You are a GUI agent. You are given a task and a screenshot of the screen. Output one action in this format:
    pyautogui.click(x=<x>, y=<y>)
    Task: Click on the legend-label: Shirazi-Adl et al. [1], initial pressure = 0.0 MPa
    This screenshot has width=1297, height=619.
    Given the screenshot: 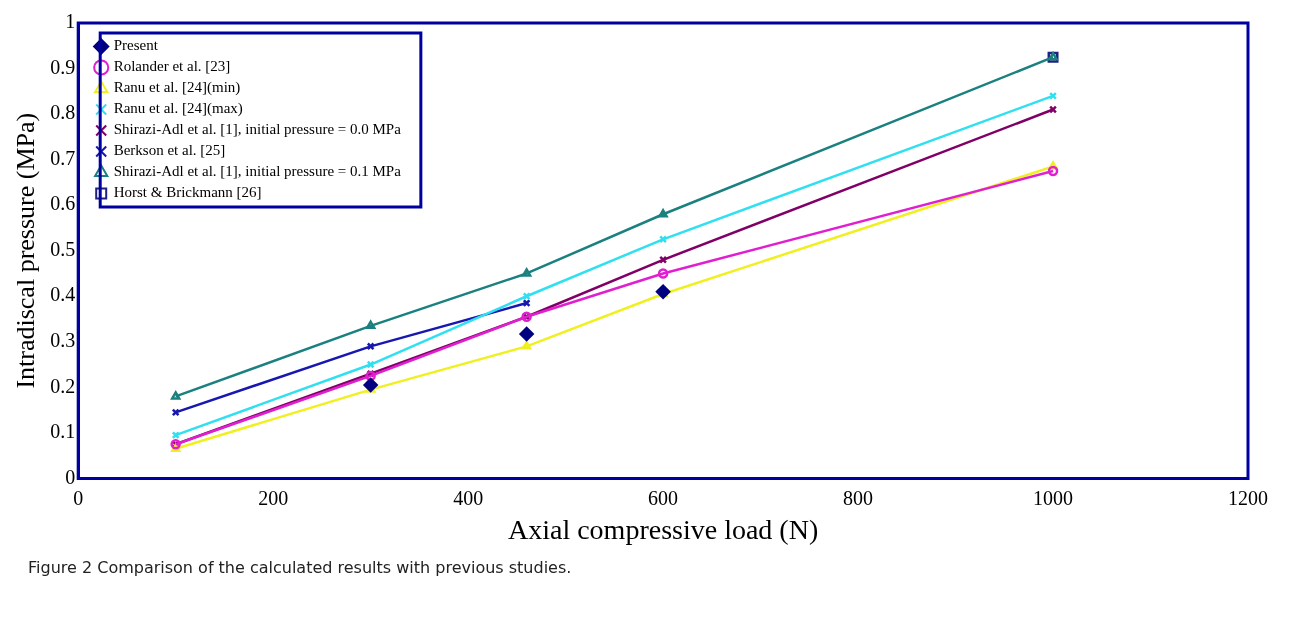 What is the action you would take?
    pyautogui.click(x=257, y=129)
    